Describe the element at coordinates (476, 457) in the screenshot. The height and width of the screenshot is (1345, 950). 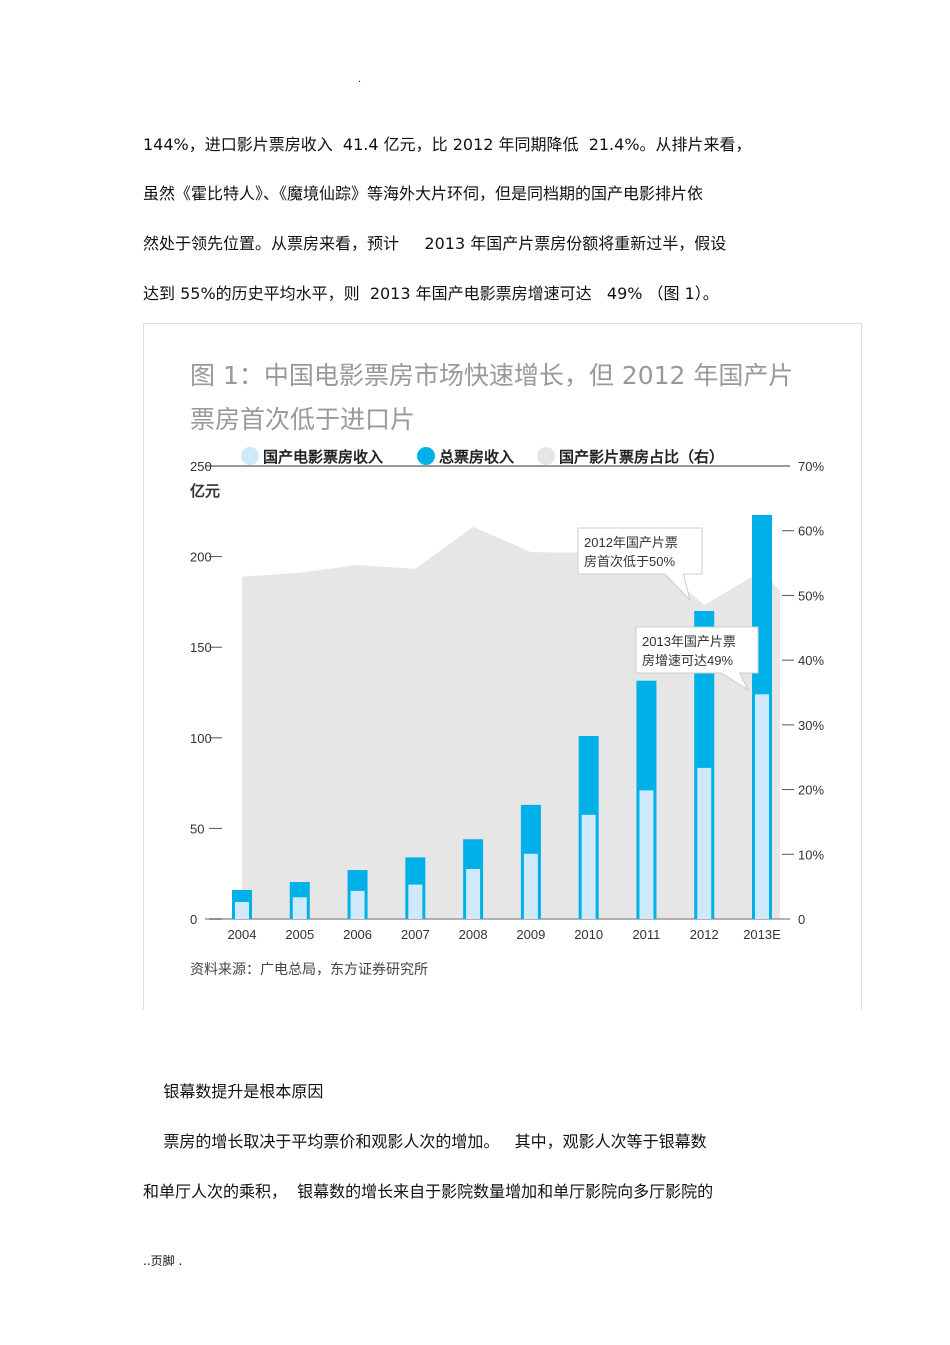
I see `legend-label: 总票房收入` at that location.